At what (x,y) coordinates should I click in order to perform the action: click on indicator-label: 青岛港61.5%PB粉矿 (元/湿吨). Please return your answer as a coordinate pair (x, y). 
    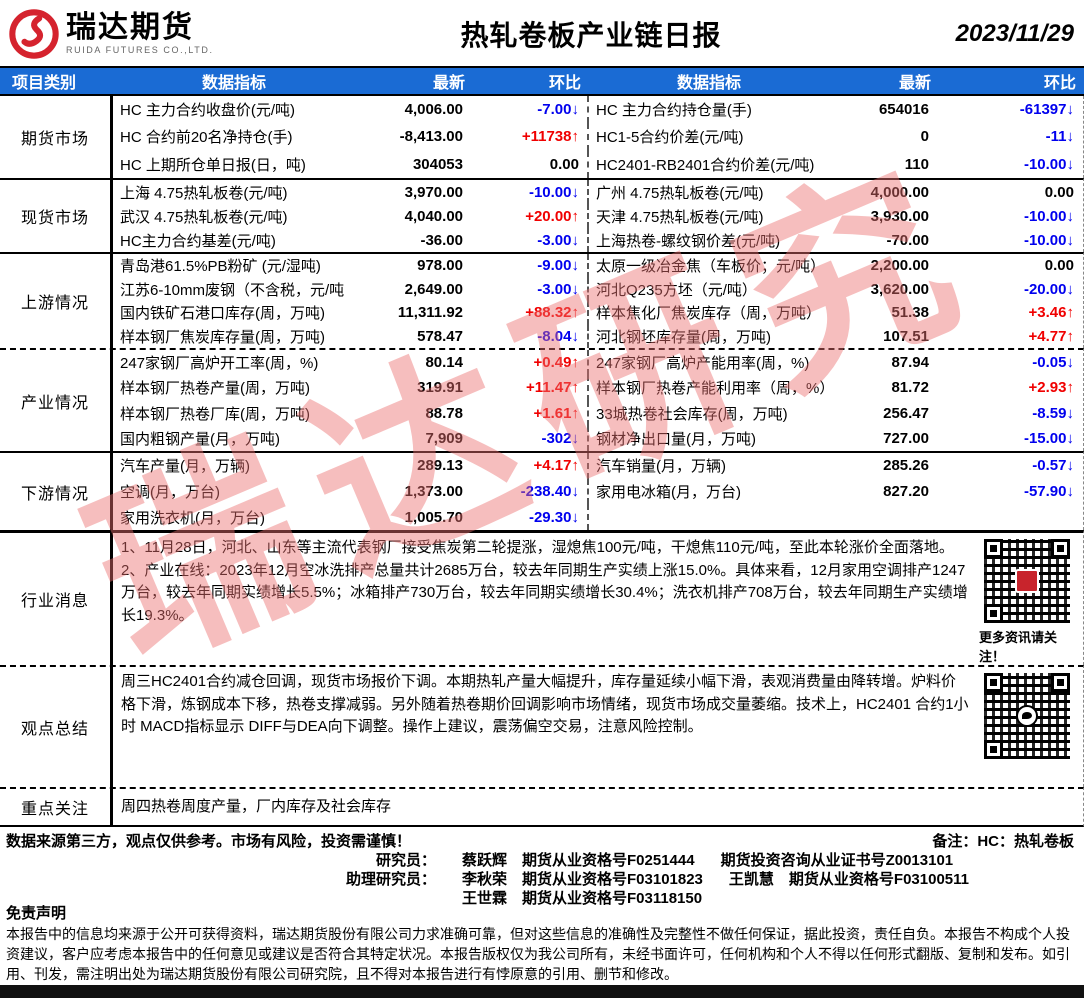
    Looking at the image, I should click on (220, 267).